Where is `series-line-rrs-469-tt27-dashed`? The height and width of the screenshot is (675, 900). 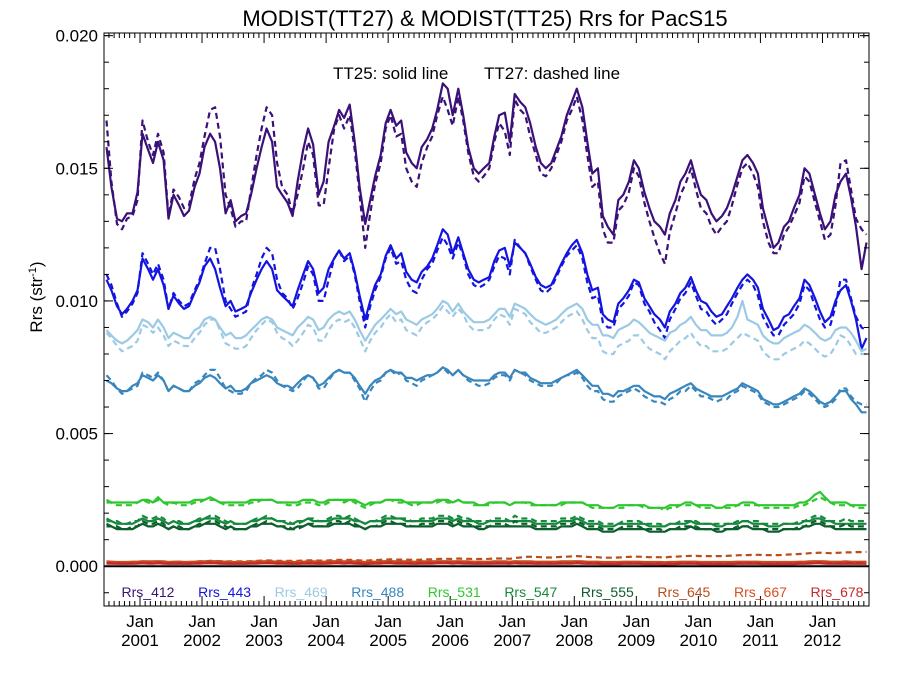
series-line-rrs-469-tt27-dashed is located at coordinates (486, 333).